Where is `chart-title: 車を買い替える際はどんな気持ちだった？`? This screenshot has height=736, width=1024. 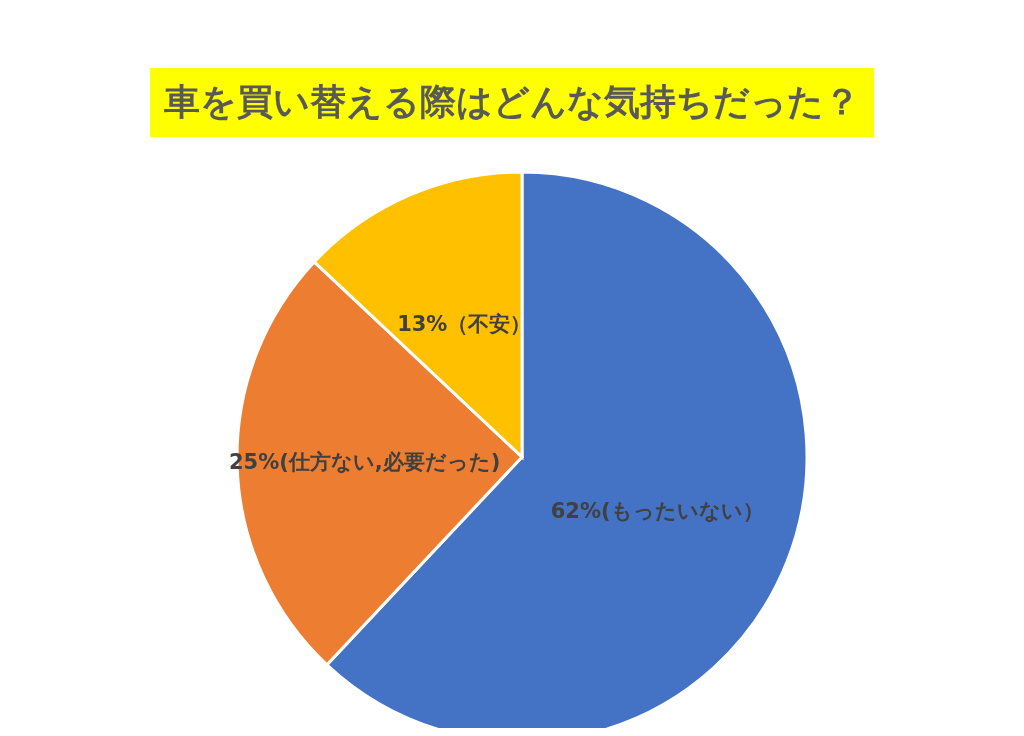 chart-title: 車を買い替える際はどんな気持ちだった？ is located at coordinates (512, 102).